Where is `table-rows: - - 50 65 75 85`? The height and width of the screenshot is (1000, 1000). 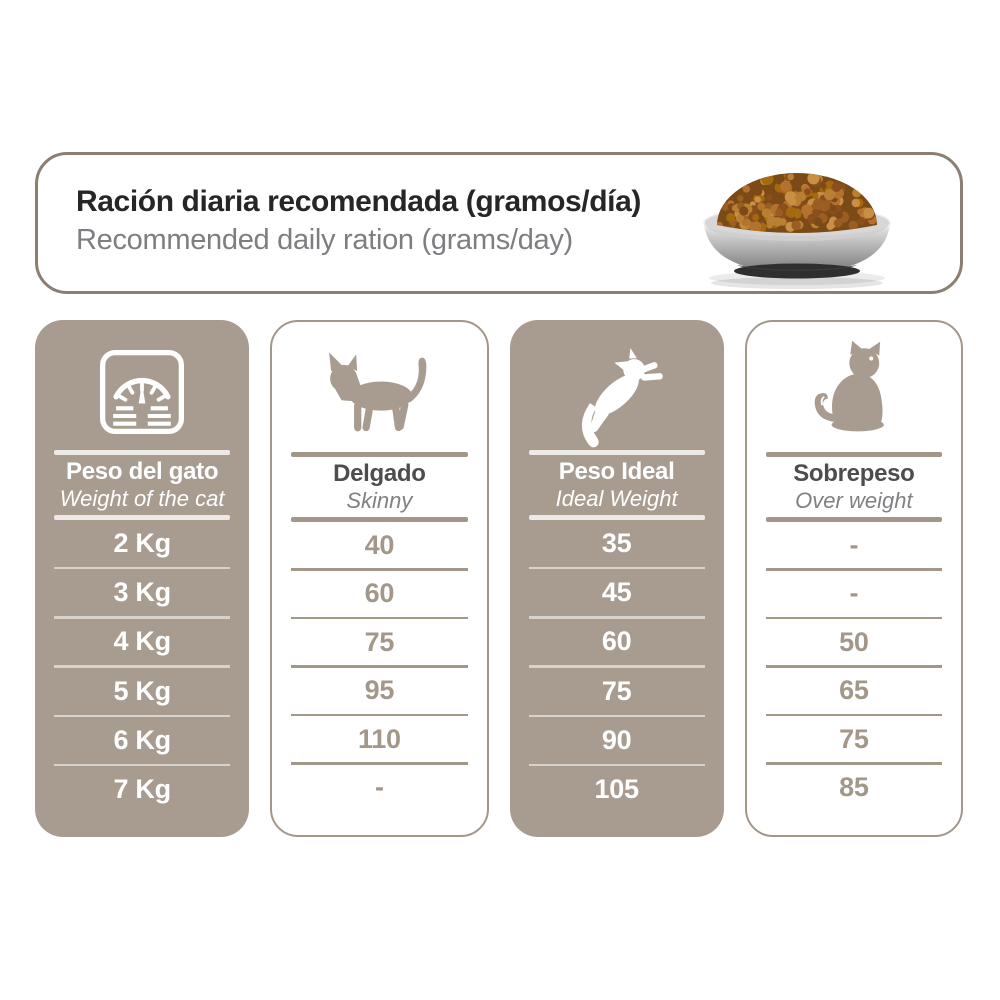 table-rows: - - 50 65 75 85 is located at coordinates (854, 678).